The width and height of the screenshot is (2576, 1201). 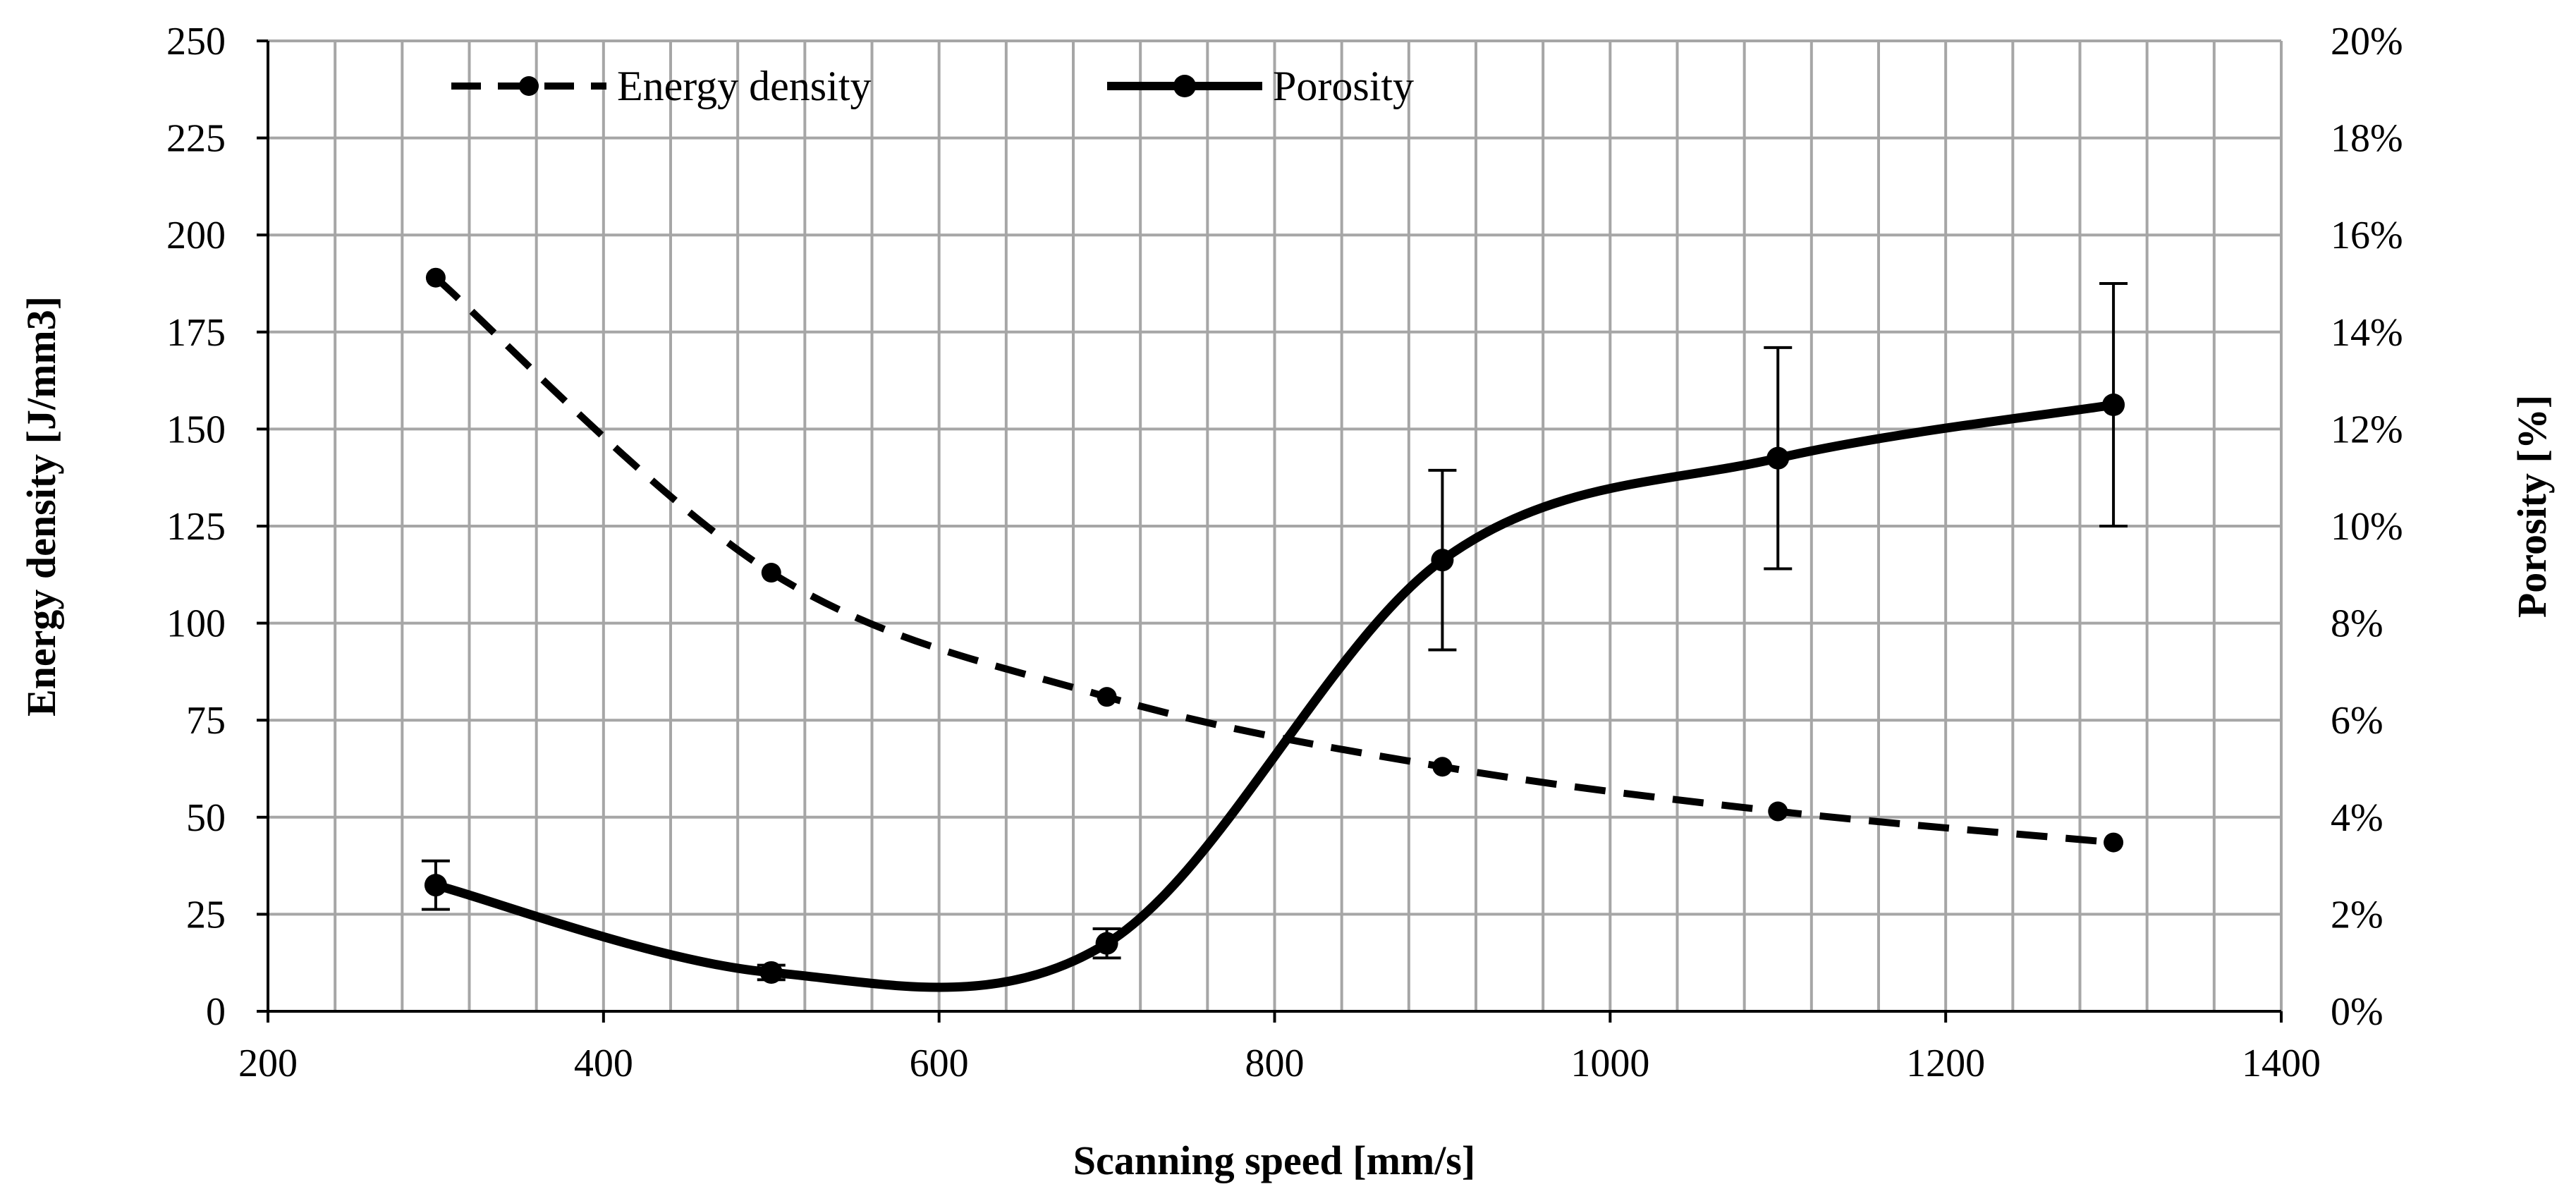 What do you see at coordinates (1344, 86) in the screenshot?
I see `legend-porosity-label: Porosity` at bounding box center [1344, 86].